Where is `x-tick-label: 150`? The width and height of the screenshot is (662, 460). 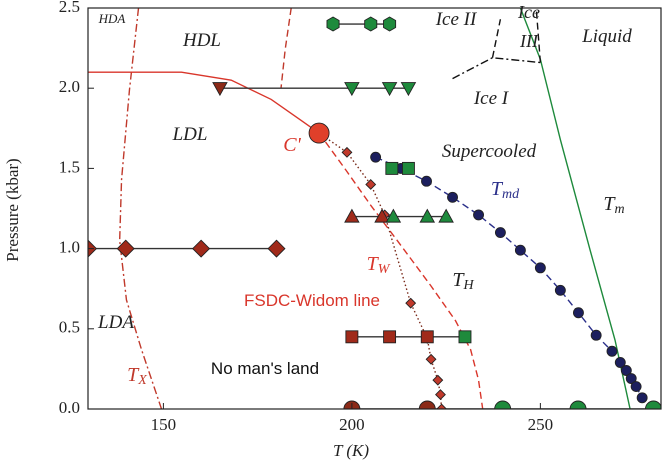
x-tick-label: 150 is located at coordinates (164, 424).